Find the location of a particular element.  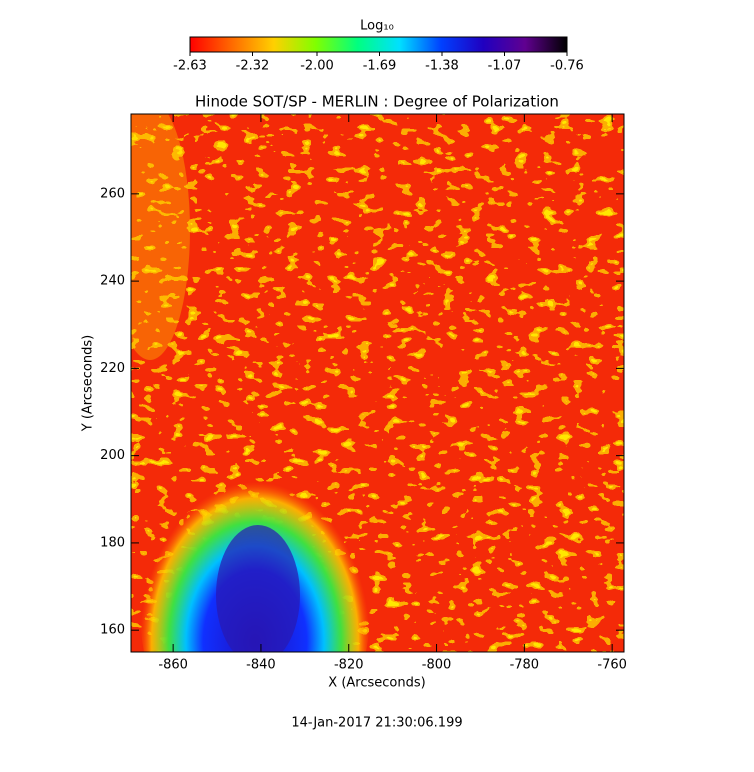

colorbar-tick-label: -2.00 is located at coordinates (317, 66).